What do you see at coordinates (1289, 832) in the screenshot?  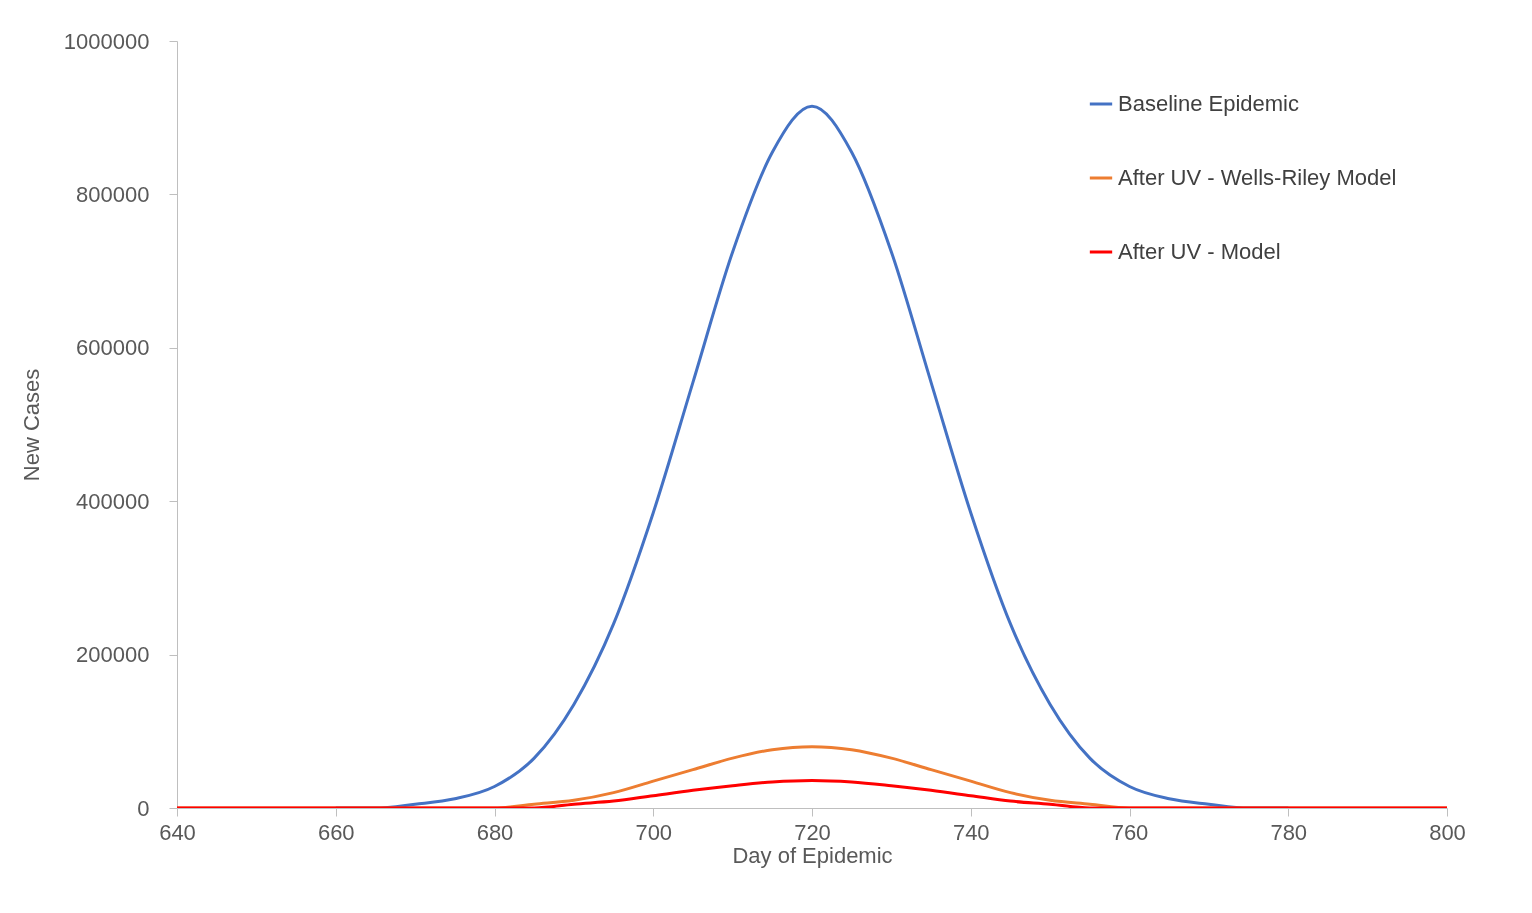 I see `x-tick-label: 780` at bounding box center [1289, 832].